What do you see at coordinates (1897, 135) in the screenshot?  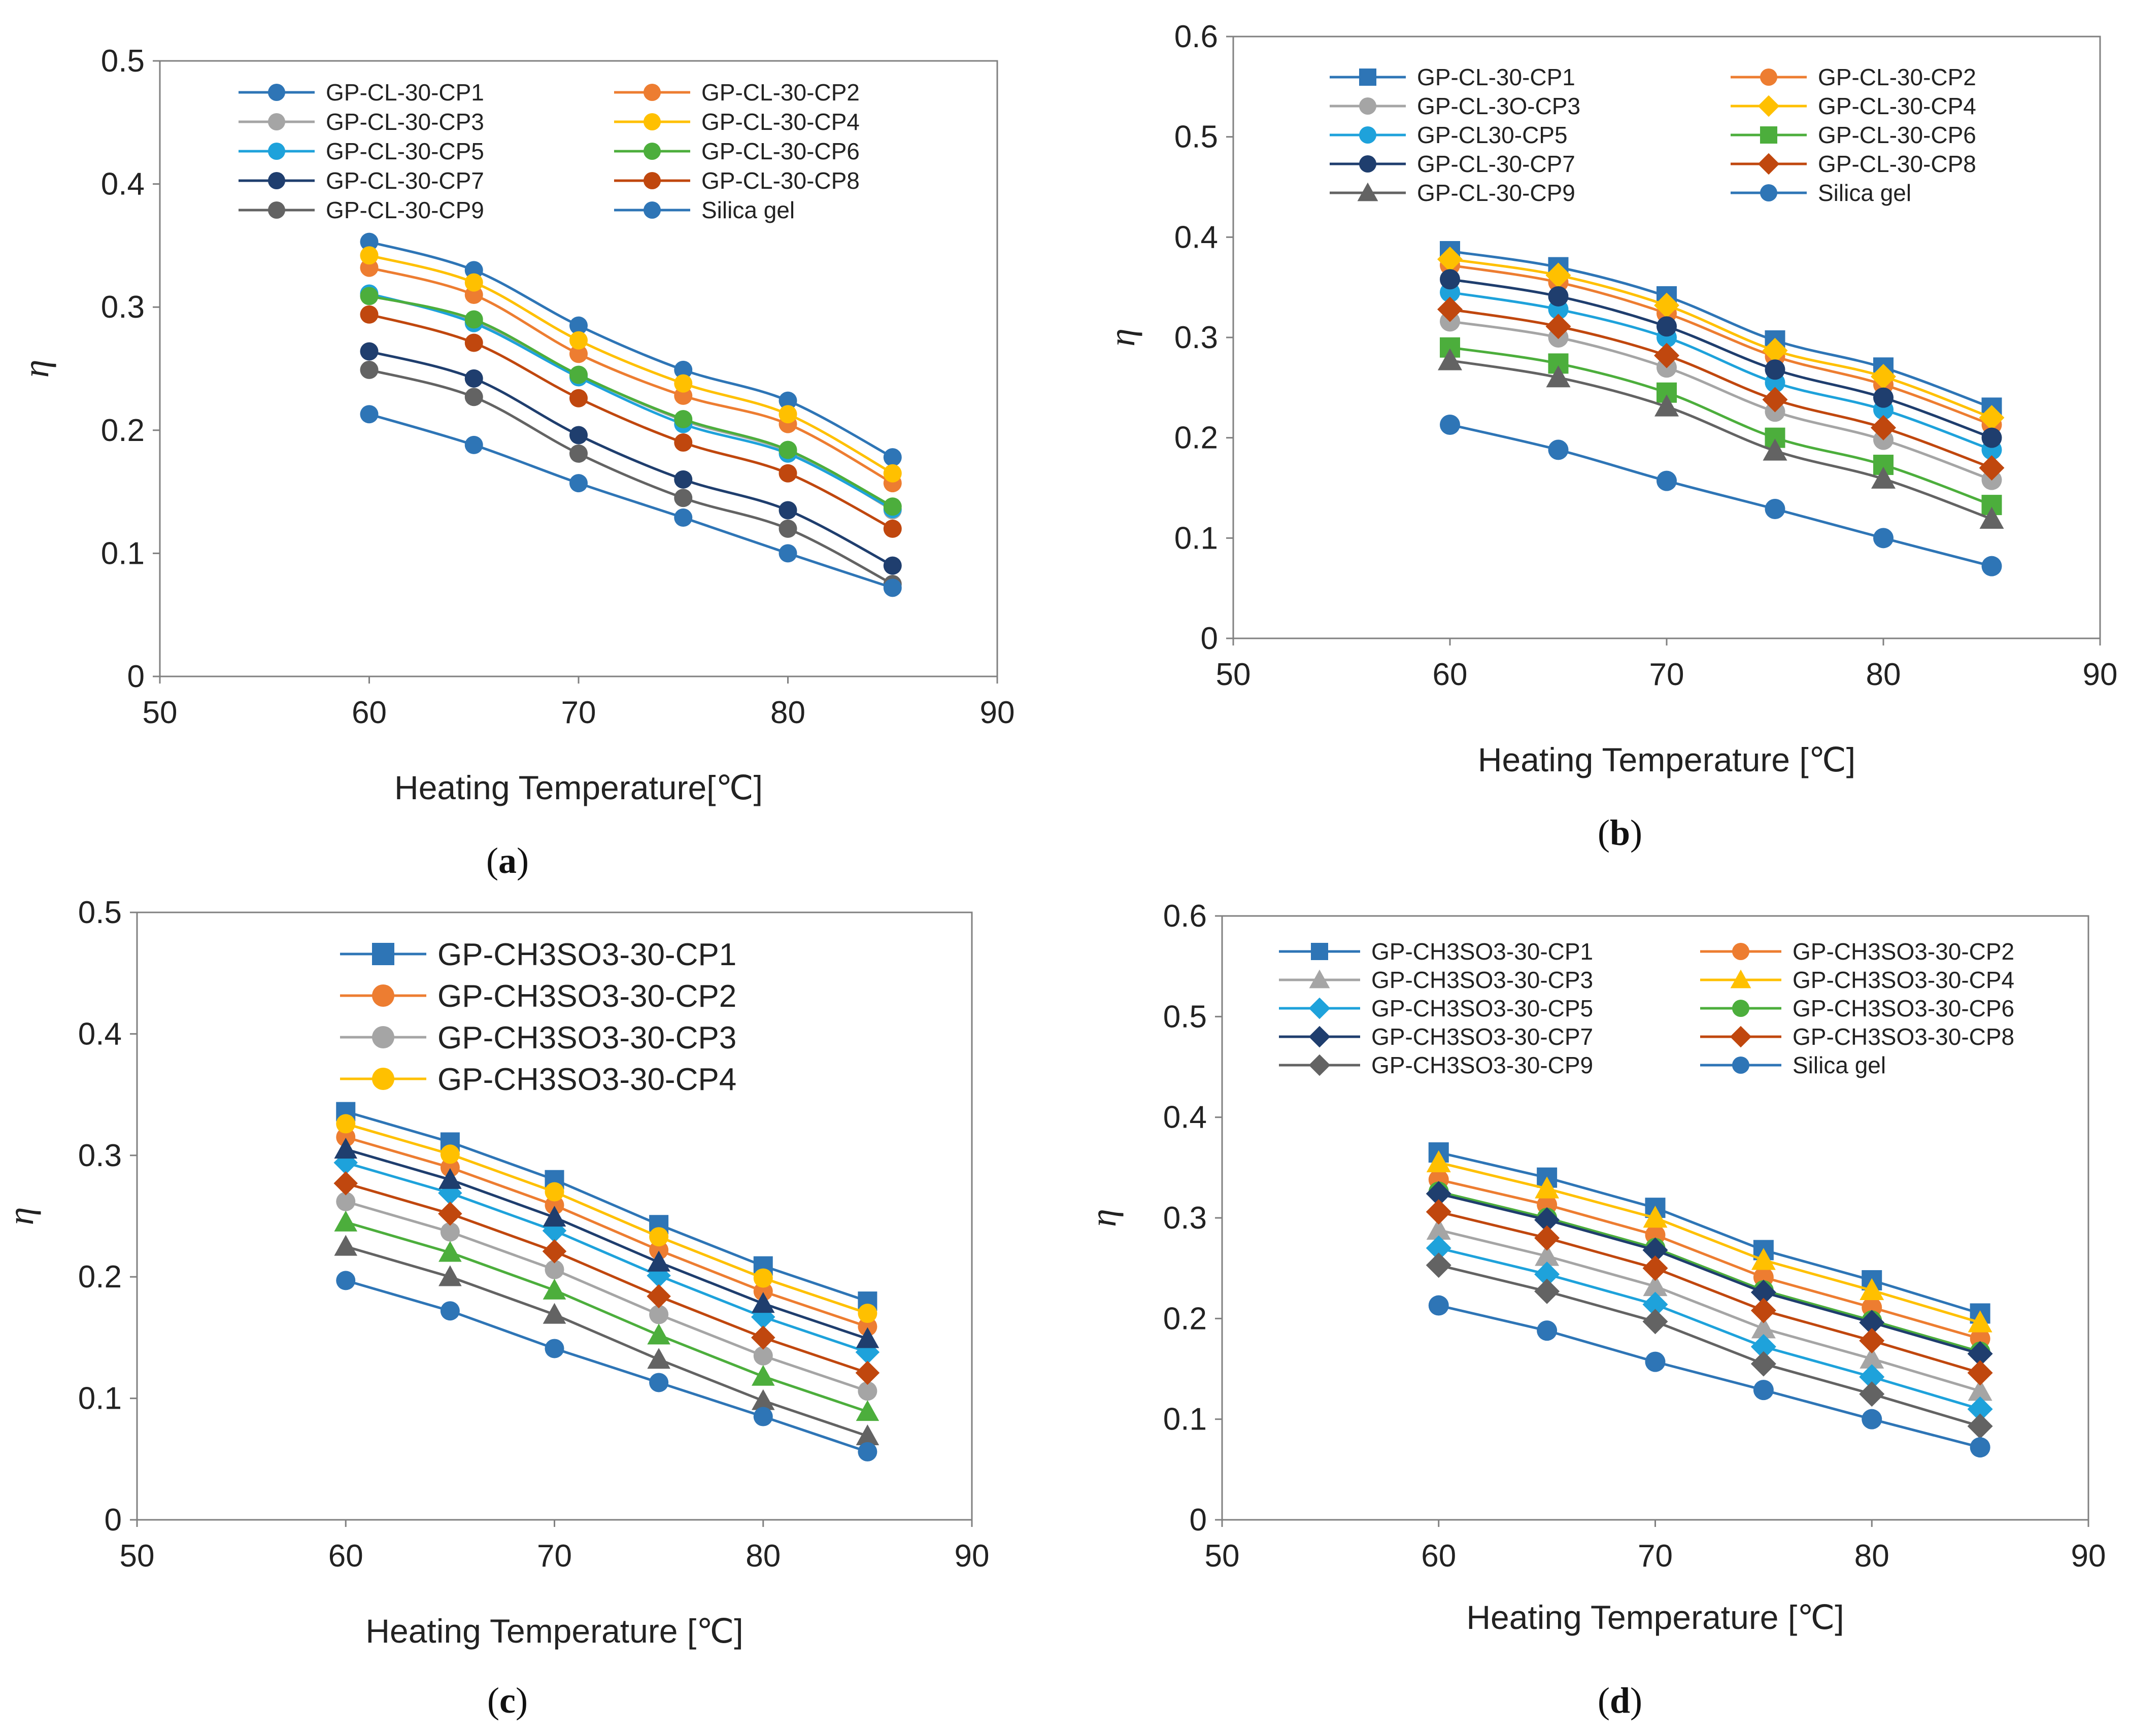 I see `legend-label: GP-CL-30-CP6` at bounding box center [1897, 135].